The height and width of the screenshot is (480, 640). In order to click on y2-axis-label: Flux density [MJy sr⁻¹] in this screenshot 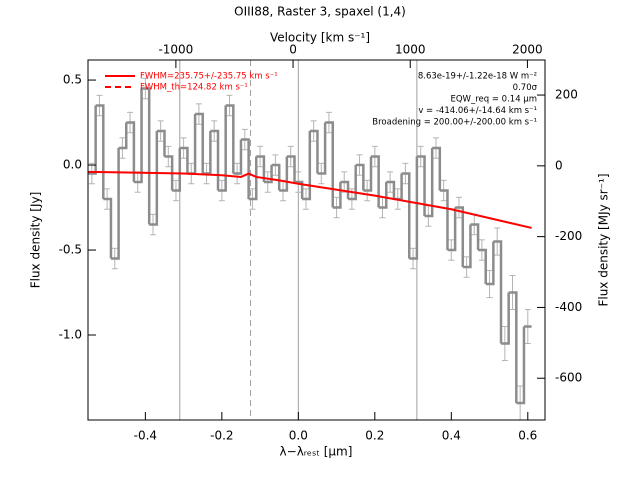, I will do `click(604, 239)`.